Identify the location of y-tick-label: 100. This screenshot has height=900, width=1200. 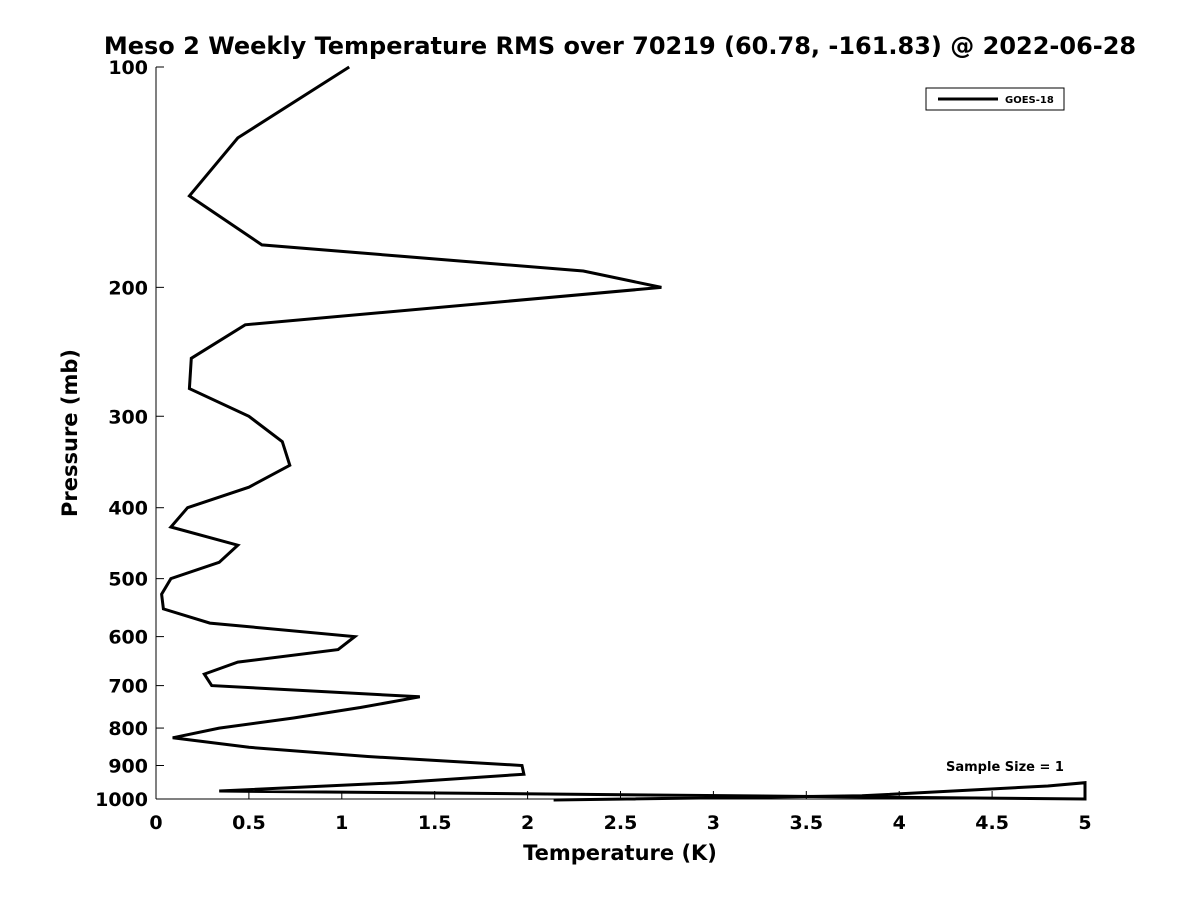
(128, 68).